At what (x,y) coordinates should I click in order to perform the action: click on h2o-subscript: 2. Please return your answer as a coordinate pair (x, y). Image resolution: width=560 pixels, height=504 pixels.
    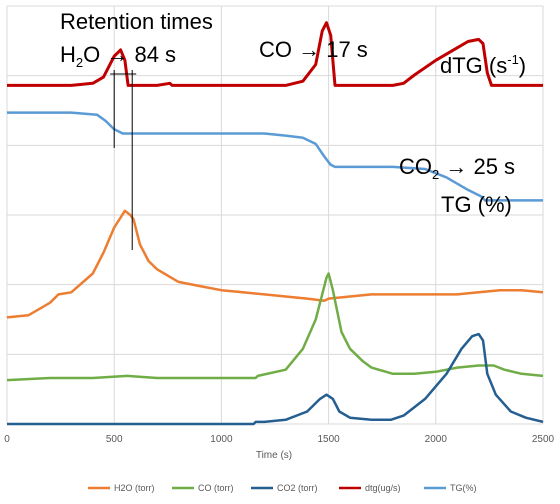
    Looking at the image, I should click on (79, 62).